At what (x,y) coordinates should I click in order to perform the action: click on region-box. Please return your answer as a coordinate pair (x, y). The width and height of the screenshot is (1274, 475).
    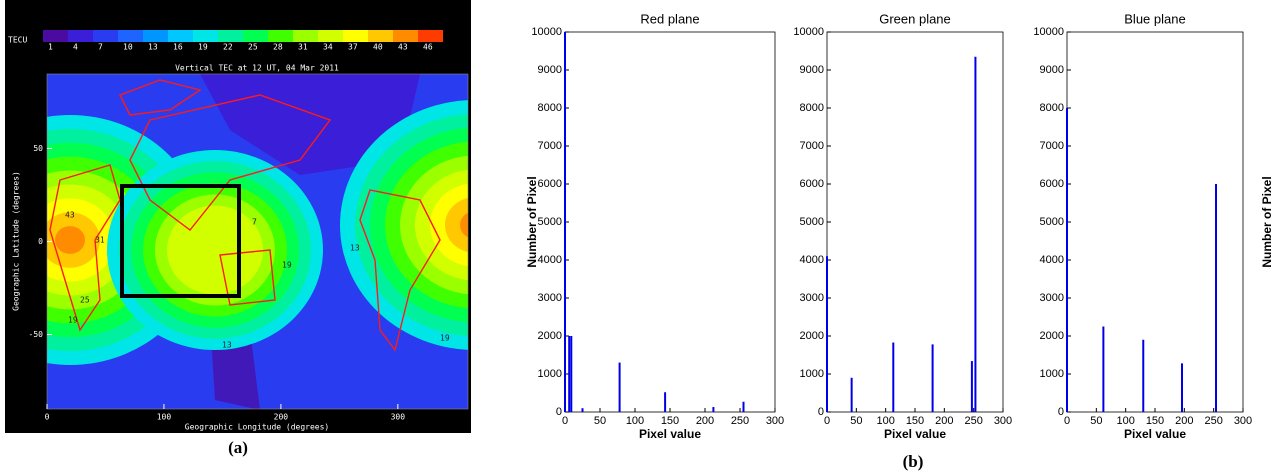
    Looking at the image, I should click on (180, 241).